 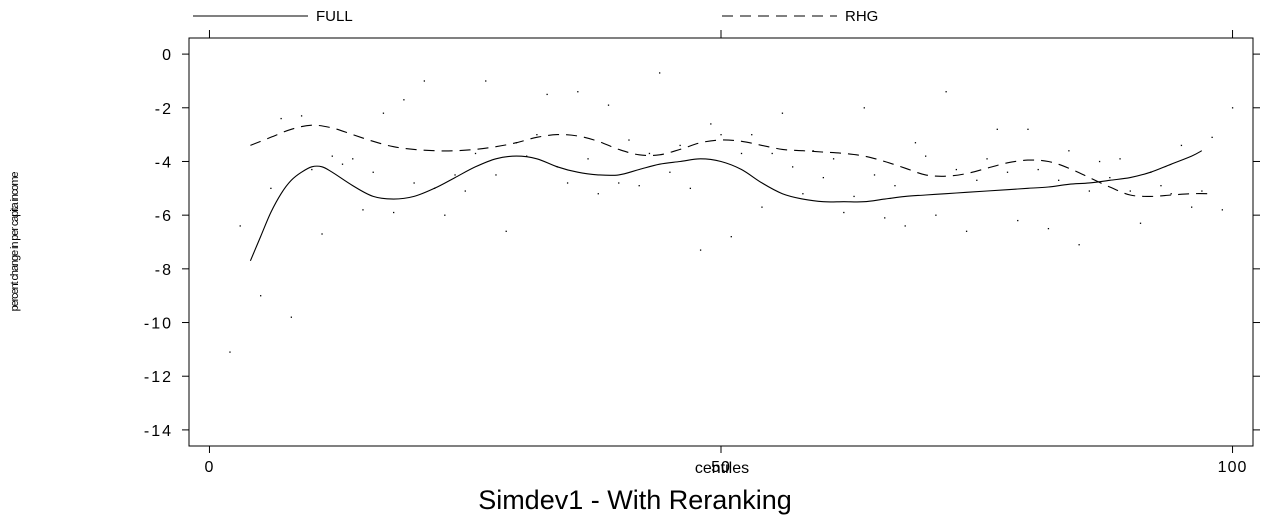 What do you see at coordinates (164, 109) in the screenshot?
I see `y-tick-label: -2` at bounding box center [164, 109].